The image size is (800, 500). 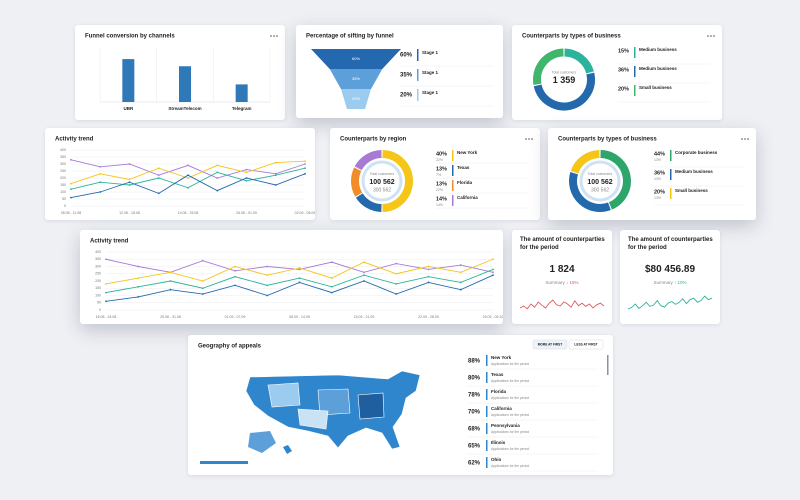 I want to click on y-tick-label: 0, so click(x=100, y=310).